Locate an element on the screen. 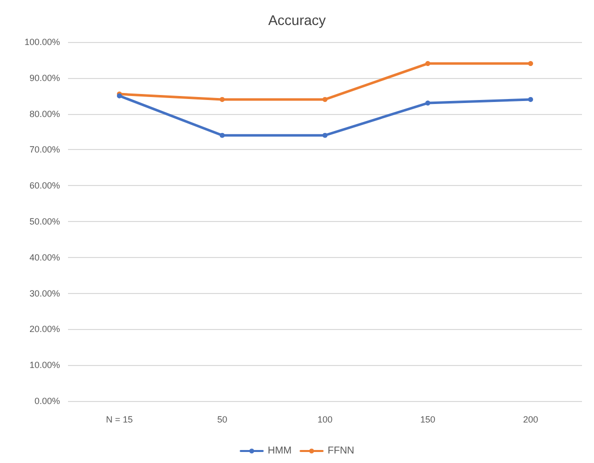 This screenshot has height=463, width=594. y-tick-label: 10.00% is located at coordinates (44, 365).